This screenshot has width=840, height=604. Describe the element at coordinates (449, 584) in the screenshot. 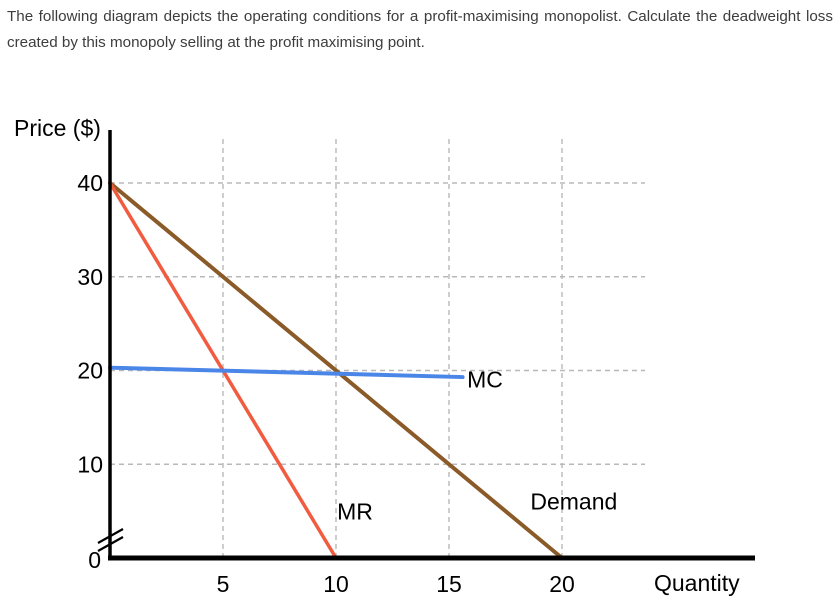

I see `x-tick-label-15: 15` at that location.